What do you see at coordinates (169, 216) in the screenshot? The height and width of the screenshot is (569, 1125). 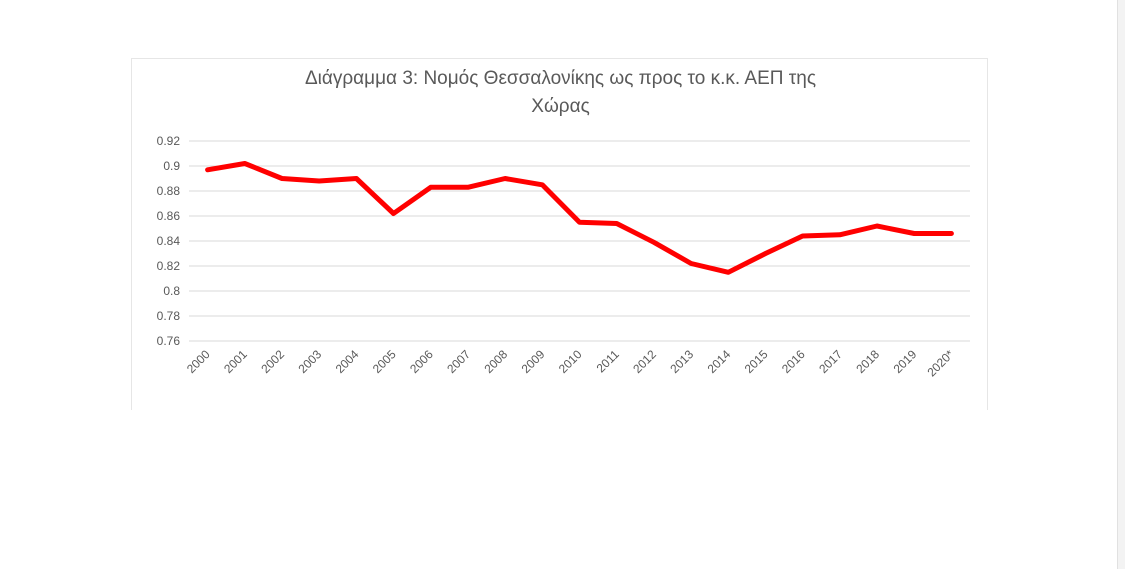 I see `y-tick-label: 0.86` at bounding box center [169, 216].